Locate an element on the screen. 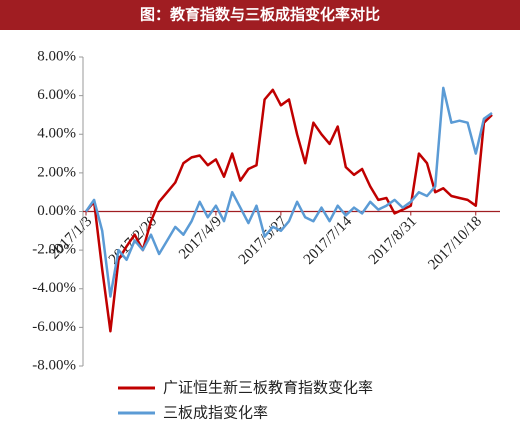  y-tick-label: -2.00% is located at coordinates (54, 250).